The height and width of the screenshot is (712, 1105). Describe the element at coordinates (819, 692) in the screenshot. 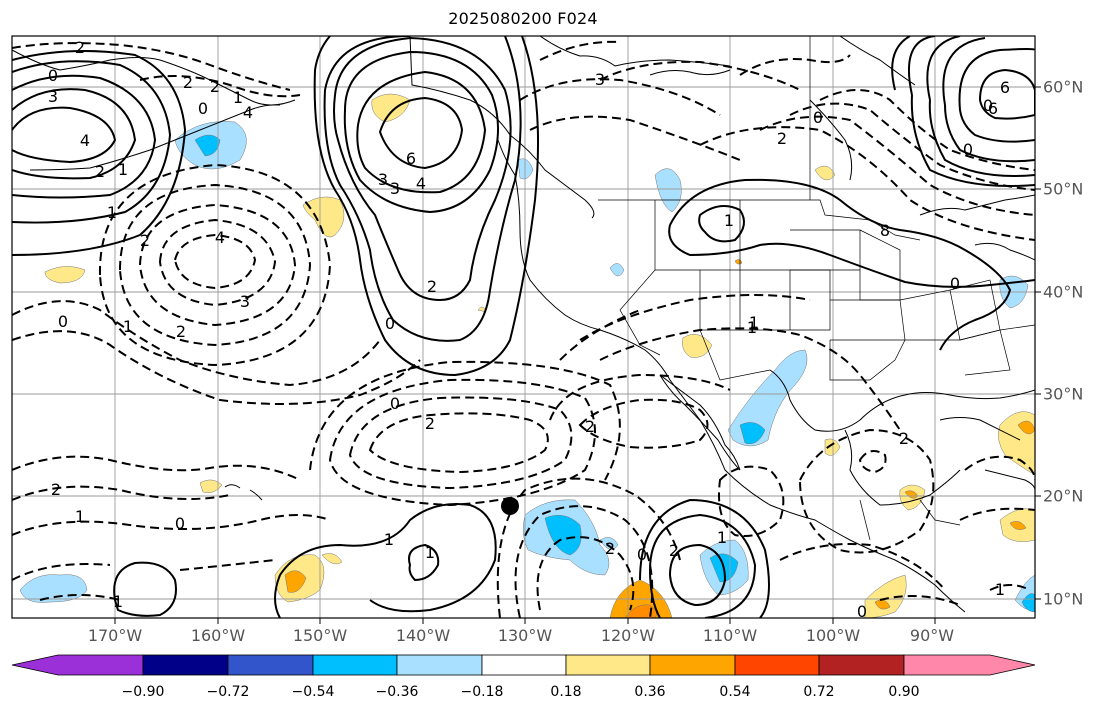

I see `colorbar-tick-label: 0.72` at that location.